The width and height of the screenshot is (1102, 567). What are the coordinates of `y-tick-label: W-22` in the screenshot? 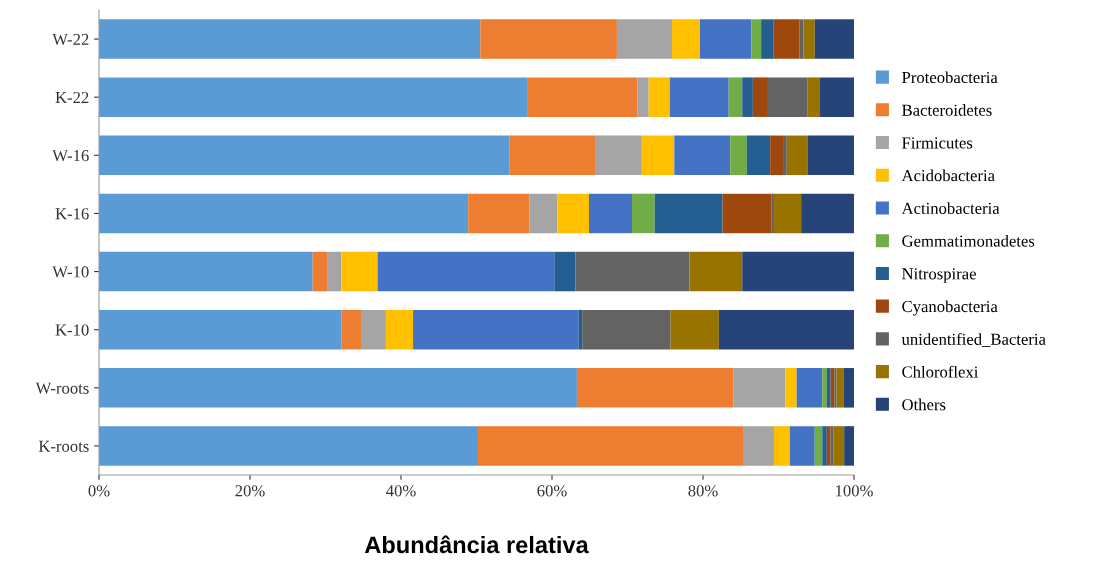 It's located at (70, 39).